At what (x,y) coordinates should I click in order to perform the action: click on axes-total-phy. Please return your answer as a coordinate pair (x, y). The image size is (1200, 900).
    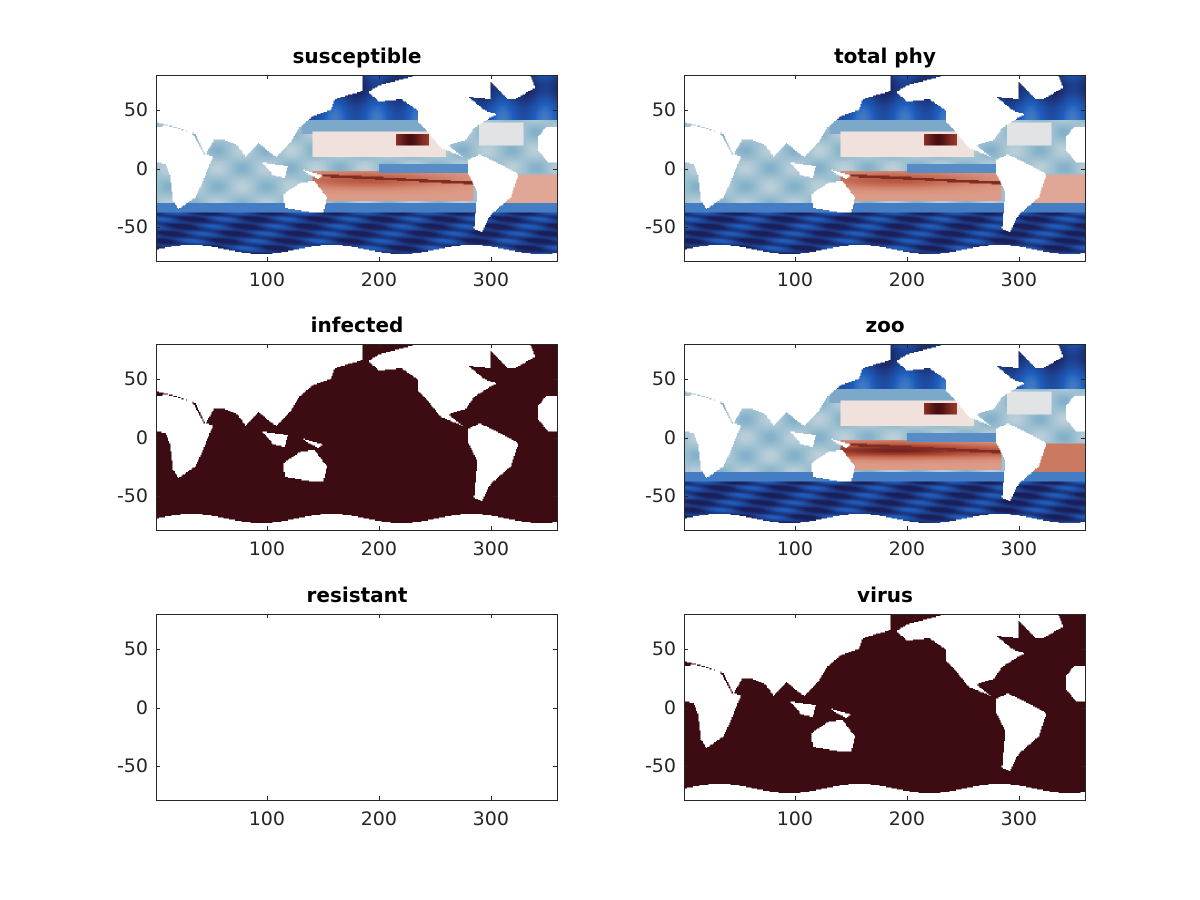
    Looking at the image, I should click on (885, 168).